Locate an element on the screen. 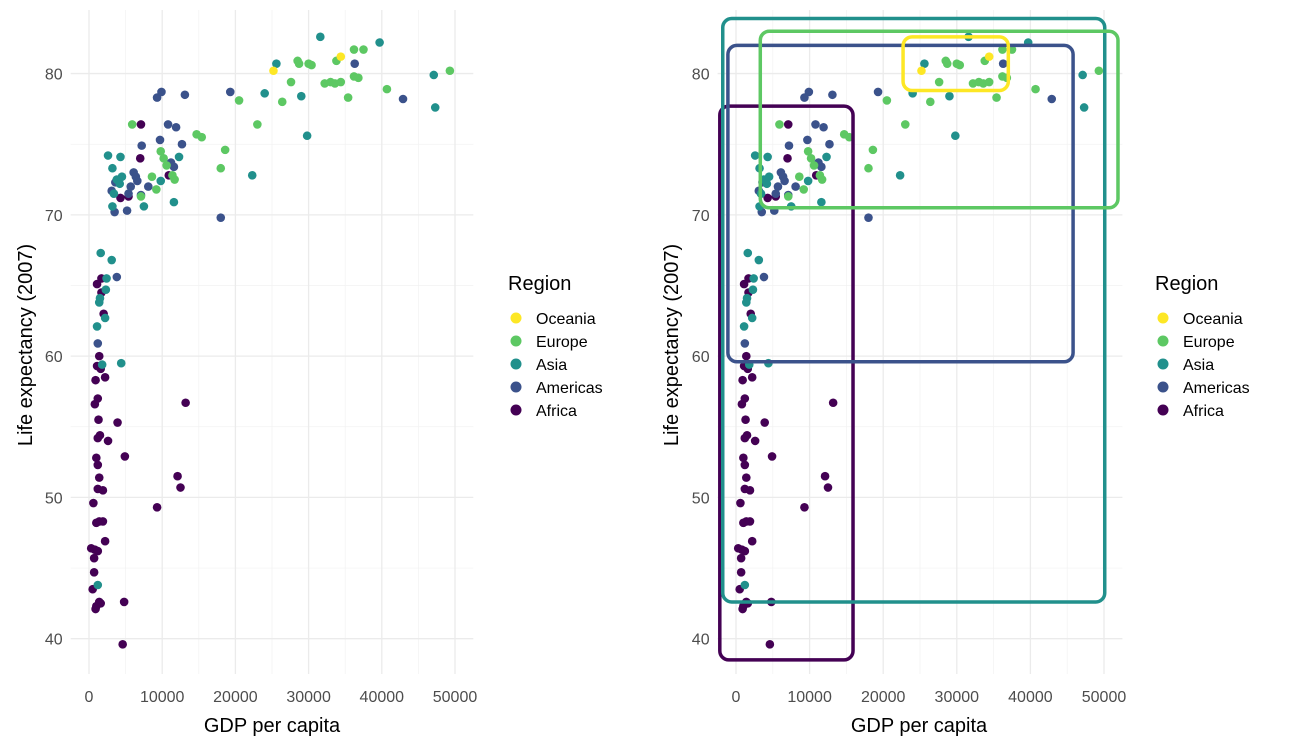 The width and height of the screenshot is (1294, 749). x-tick-label: 0 is located at coordinates (89, 697).